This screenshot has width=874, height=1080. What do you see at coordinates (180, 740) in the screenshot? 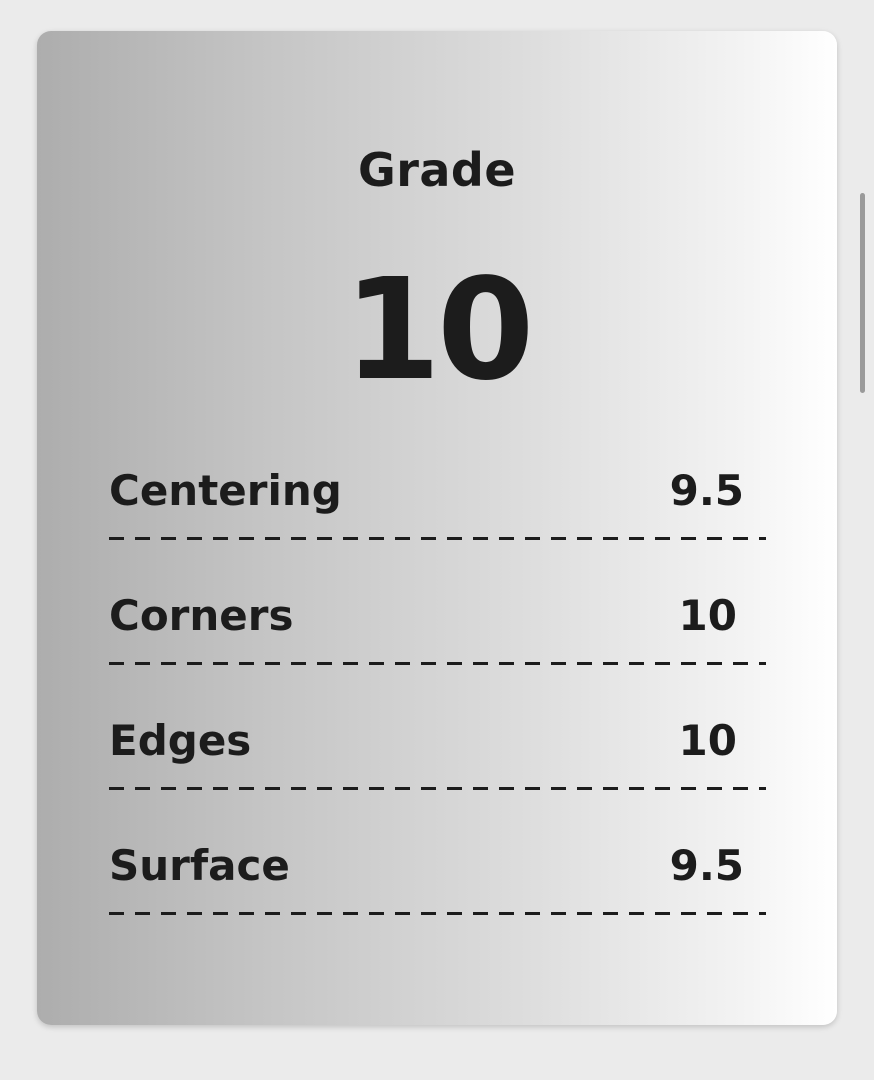
I see `subgrade-label: Edges` at bounding box center [180, 740].